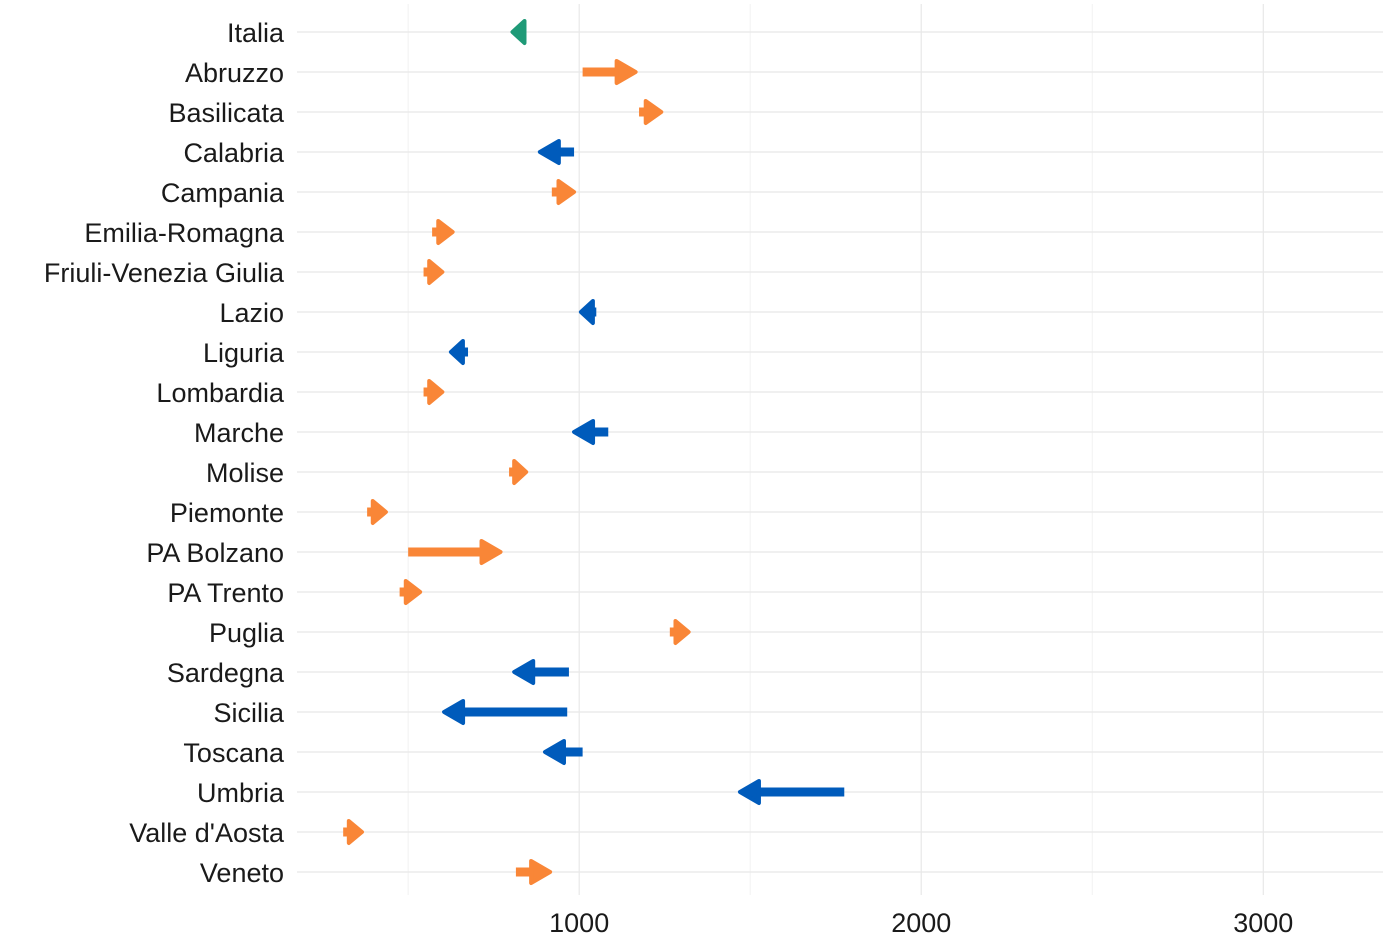  I want to click on category-label: Sardegna, so click(226, 673).